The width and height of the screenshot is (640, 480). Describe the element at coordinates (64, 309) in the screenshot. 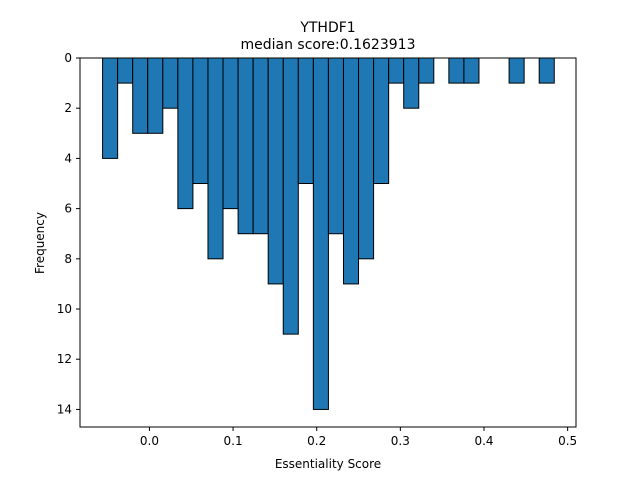

I see `y-tick-label-5: 10` at that location.